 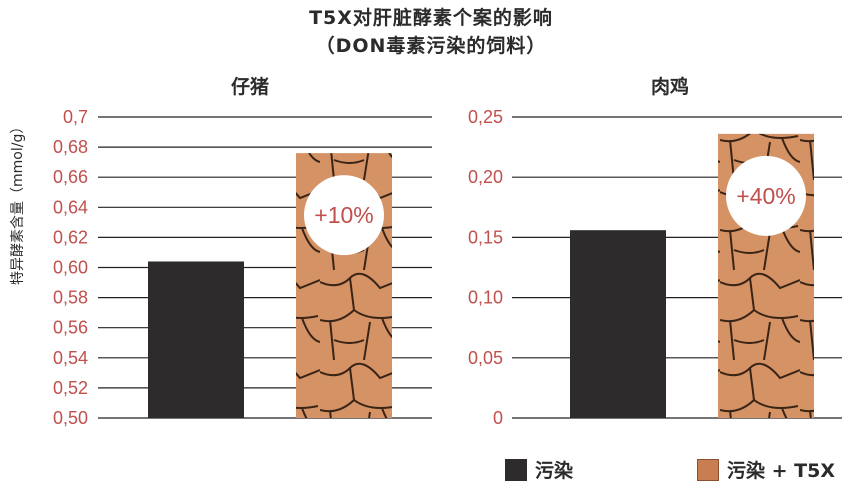 What do you see at coordinates (75, 117) in the screenshot?
I see `y-tick-label: 0,7` at bounding box center [75, 117].